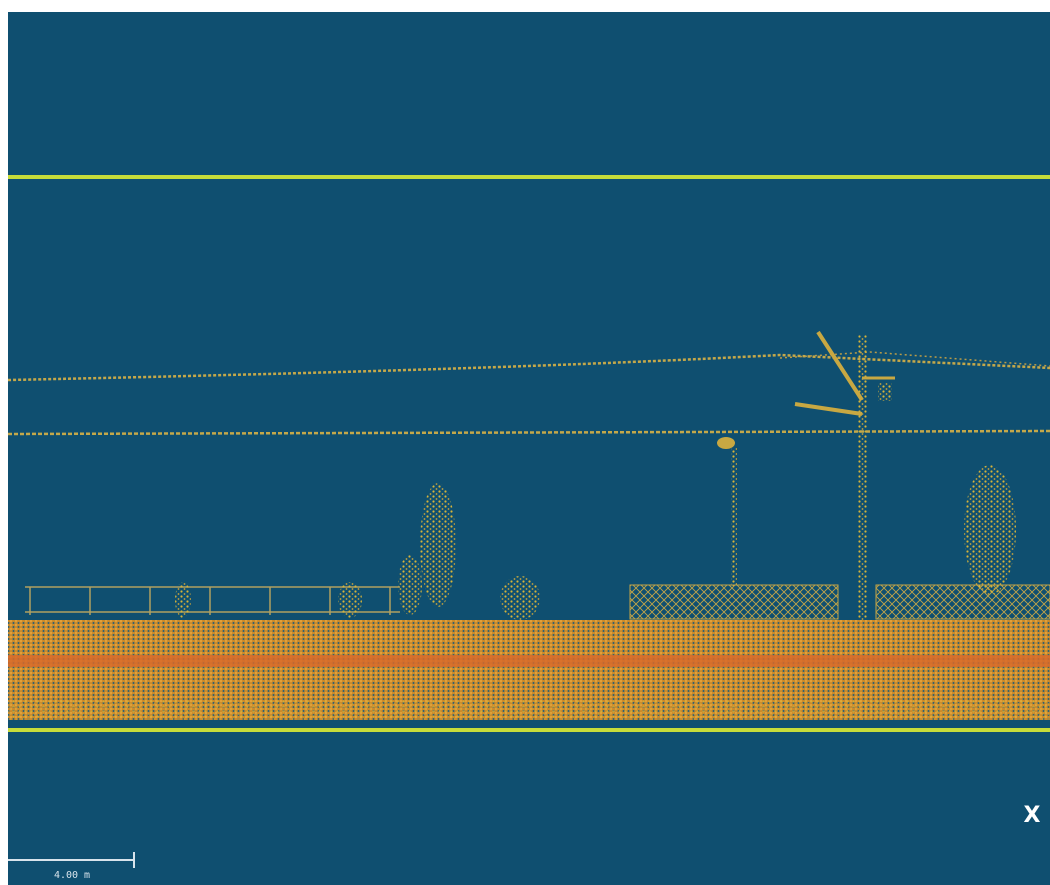 Image resolution: width=1050 pixels, height=885 pixels. Describe the element at coordinates (529, 661) in the screenshot. I see `rail-points` at that location.